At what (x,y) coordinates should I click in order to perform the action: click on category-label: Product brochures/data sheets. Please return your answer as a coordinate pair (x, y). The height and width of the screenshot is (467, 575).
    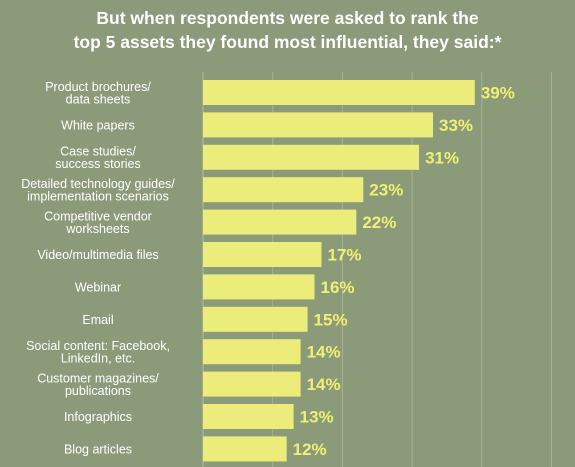
    Looking at the image, I should click on (98, 93).